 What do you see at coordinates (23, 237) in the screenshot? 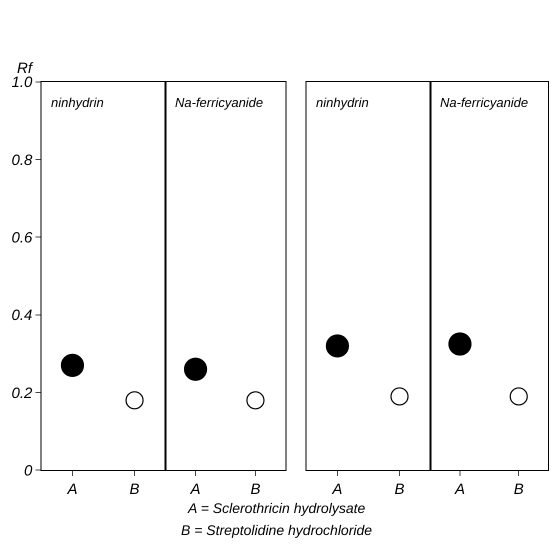
I see `y-tick-label: 0.6` at bounding box center [23, 237].